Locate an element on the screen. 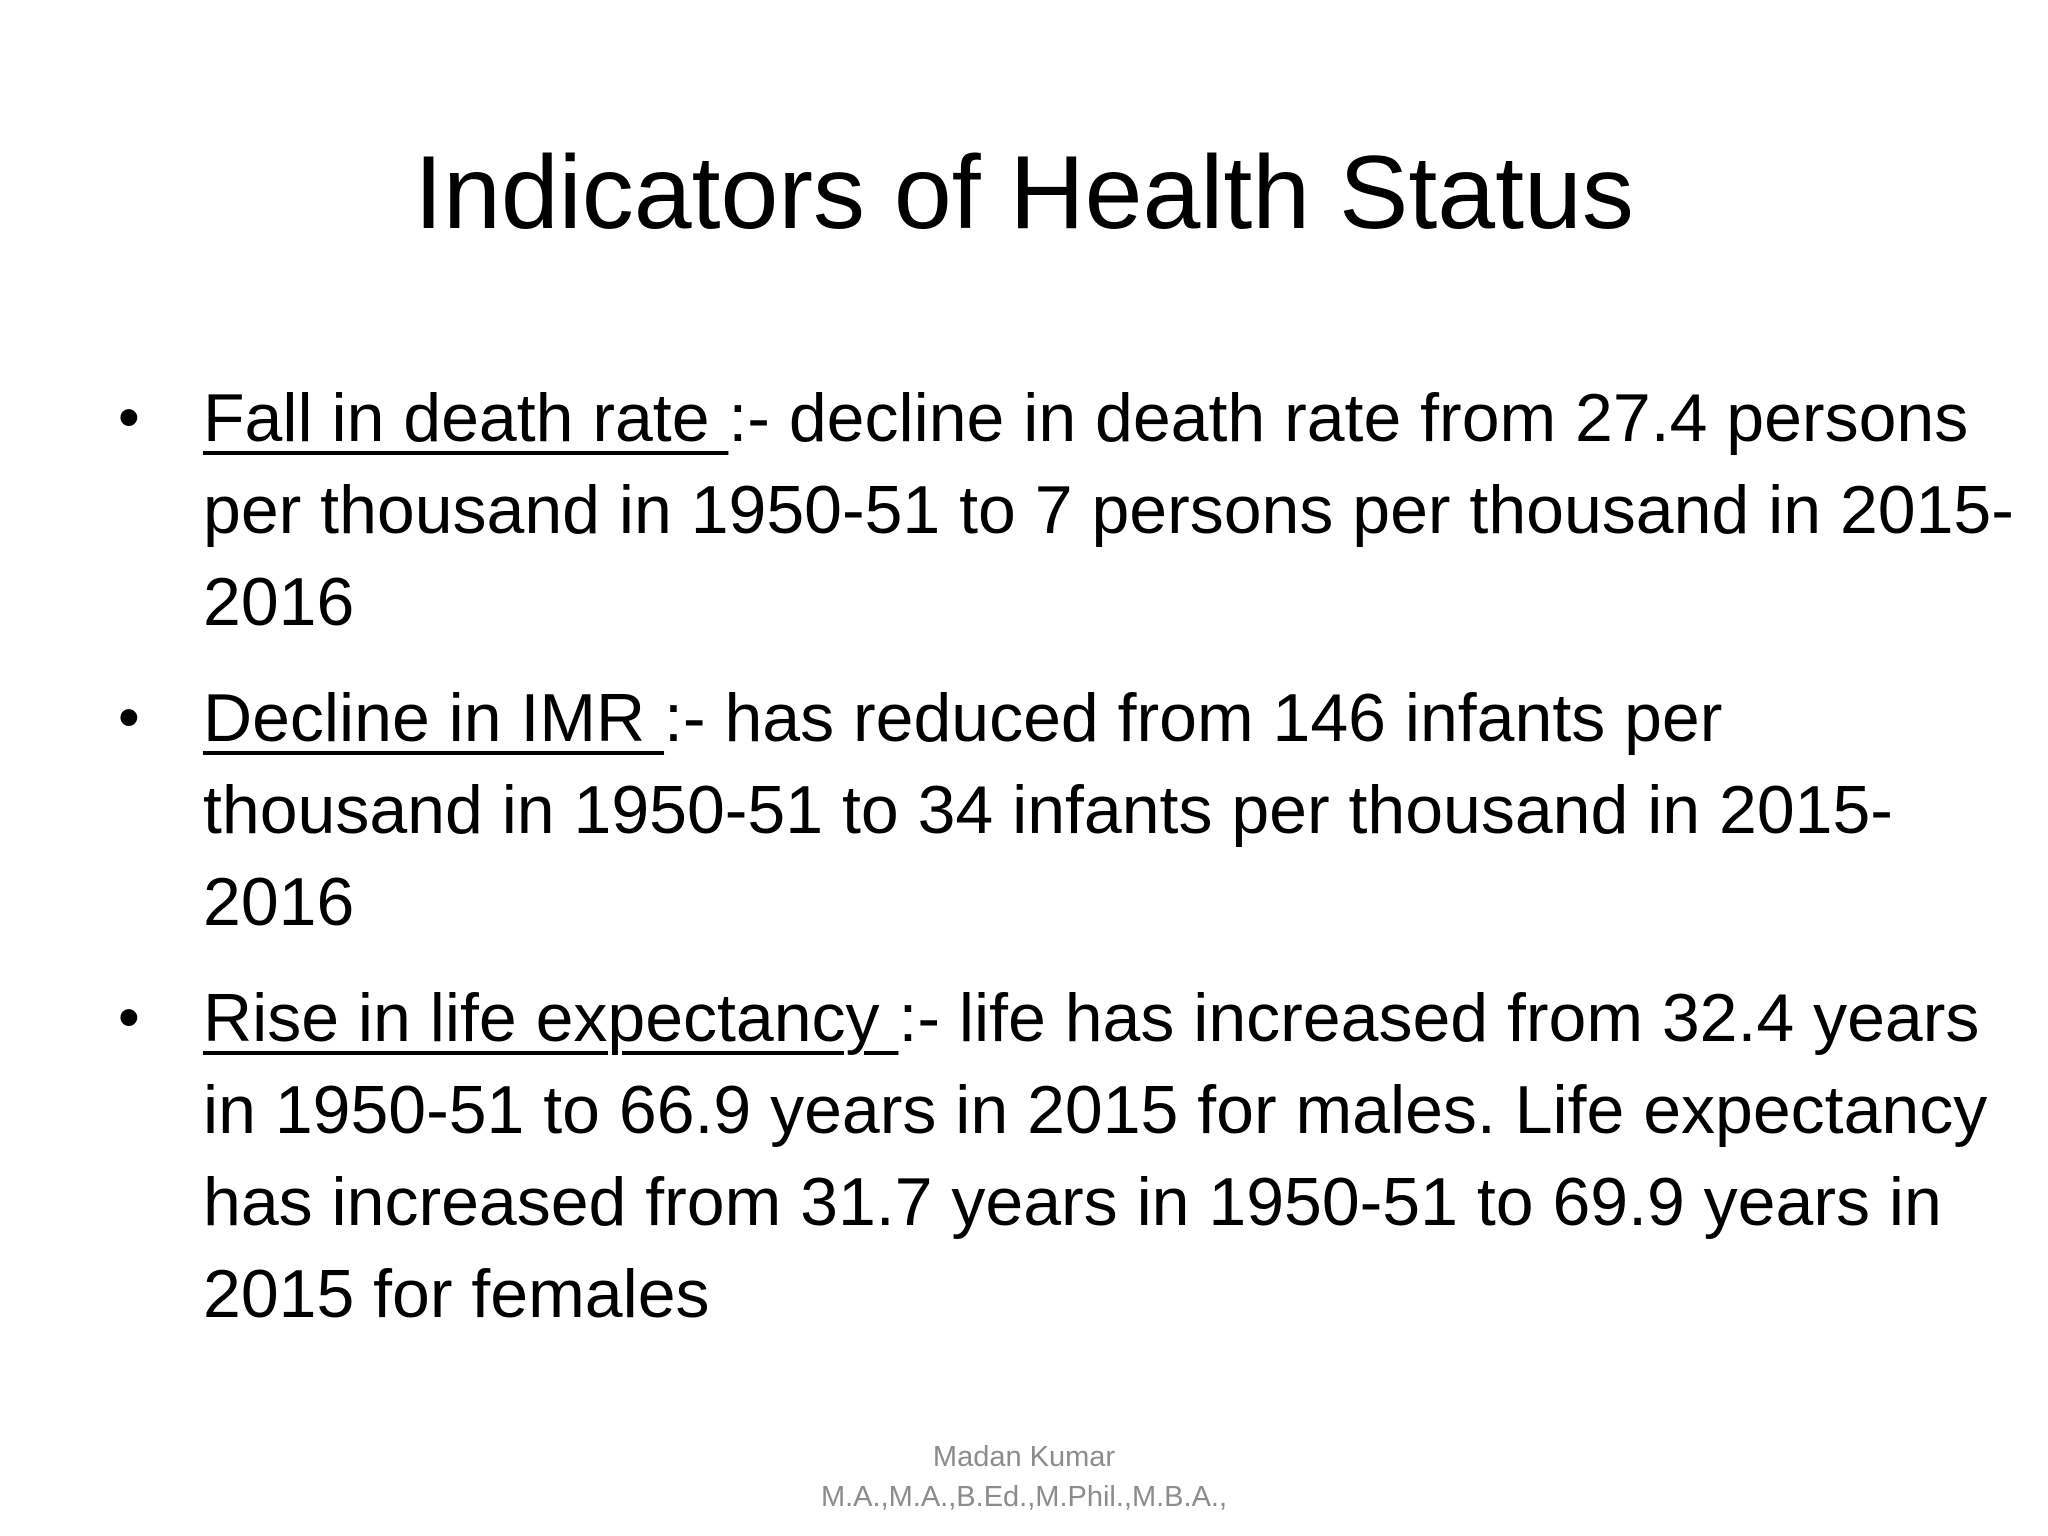  footer-author: Madan Kumar is located at coordinates (1024, 1457).